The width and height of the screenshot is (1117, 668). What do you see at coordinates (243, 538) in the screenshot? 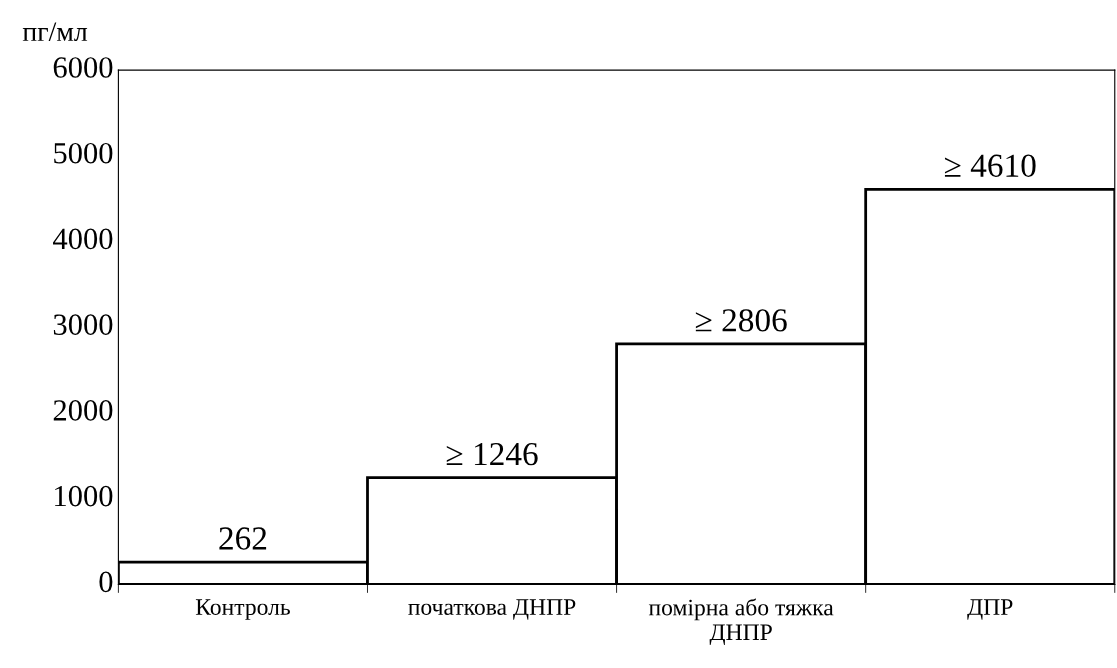
I see `data-label: 262` at bounding box center [243, 538].